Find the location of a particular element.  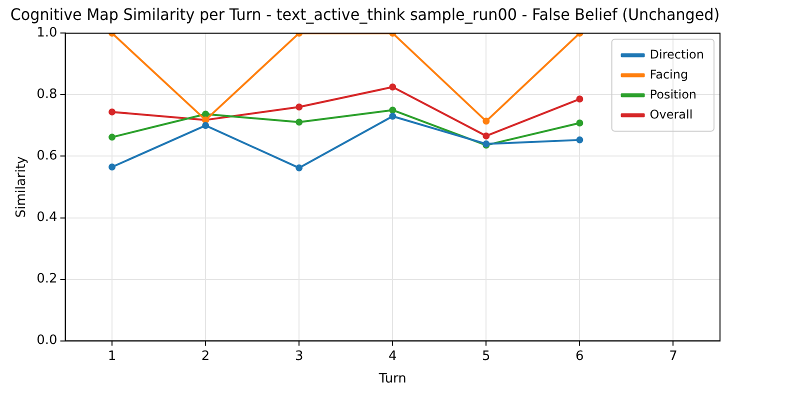

x-tick-label: 2 is located at coordinates (205, 356).